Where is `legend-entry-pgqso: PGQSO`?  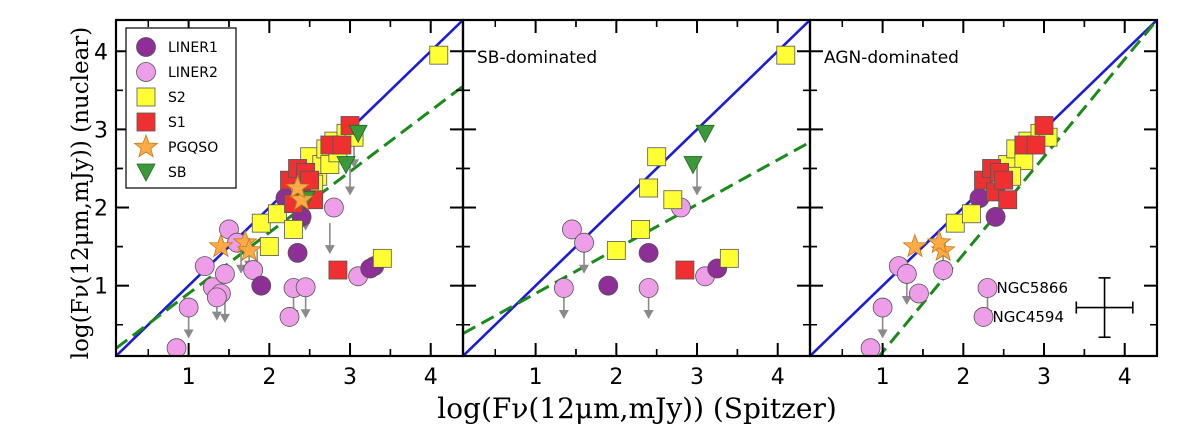 legend-entry-pgqso: PGQSO is located at coordinates (175, 145).